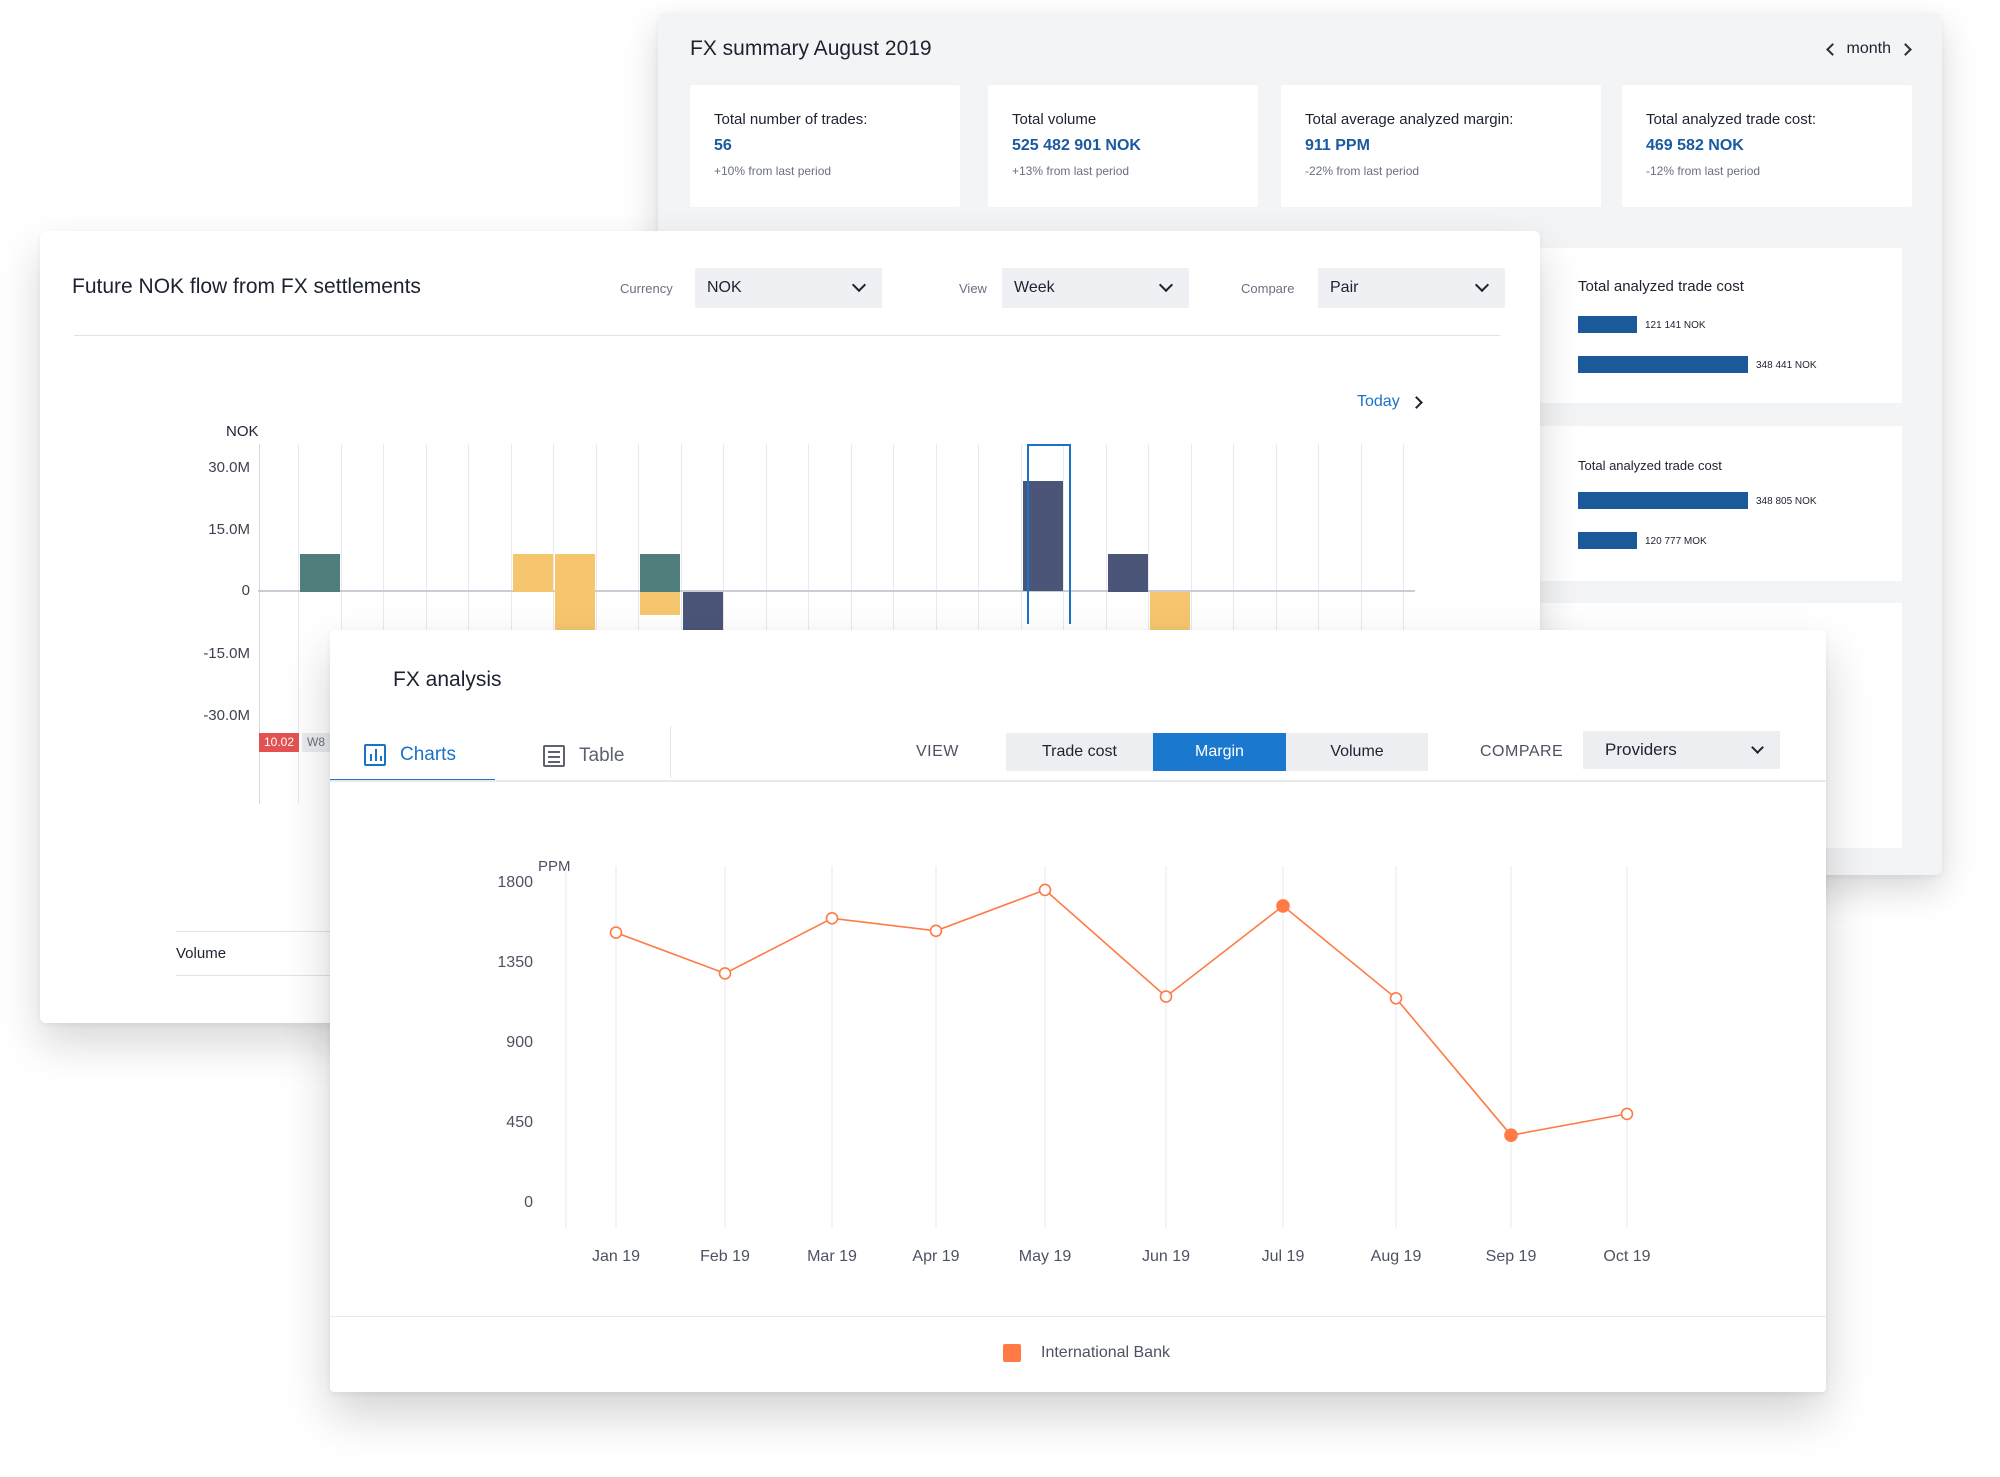 This screenshot has width=2000, height=1477. I want to click on mini-bar-label: 121 141 NOK, so click(1675, 325).